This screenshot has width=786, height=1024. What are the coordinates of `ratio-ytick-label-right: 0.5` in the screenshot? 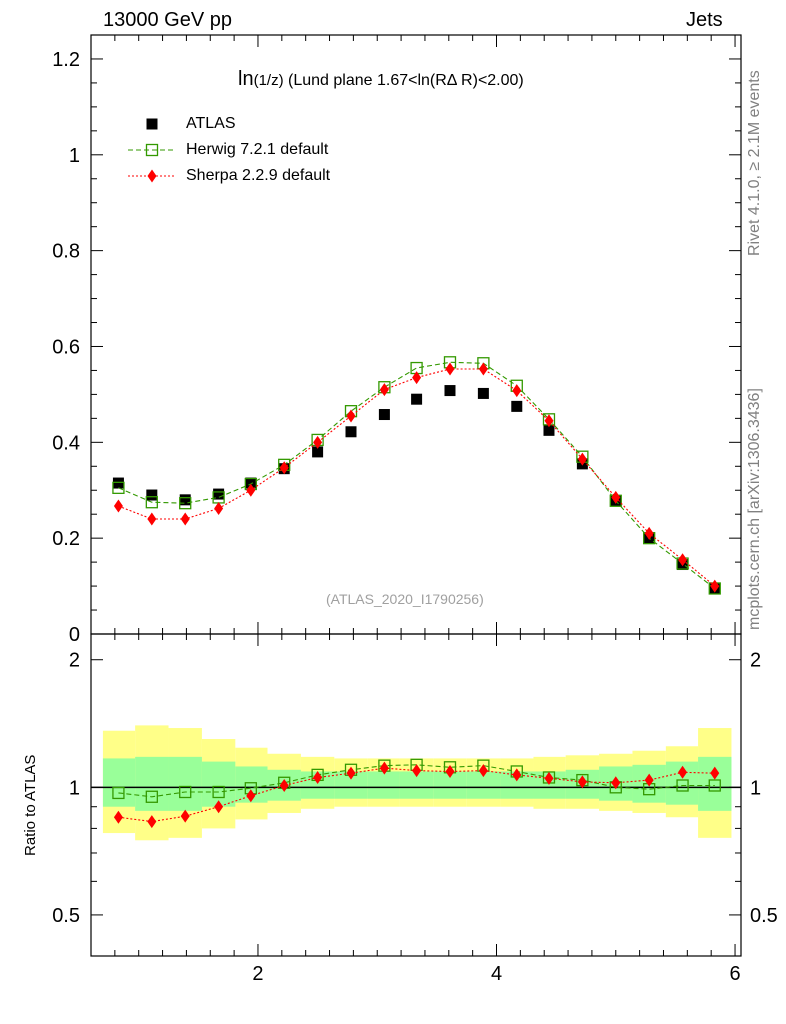 It's located at (764, 916).